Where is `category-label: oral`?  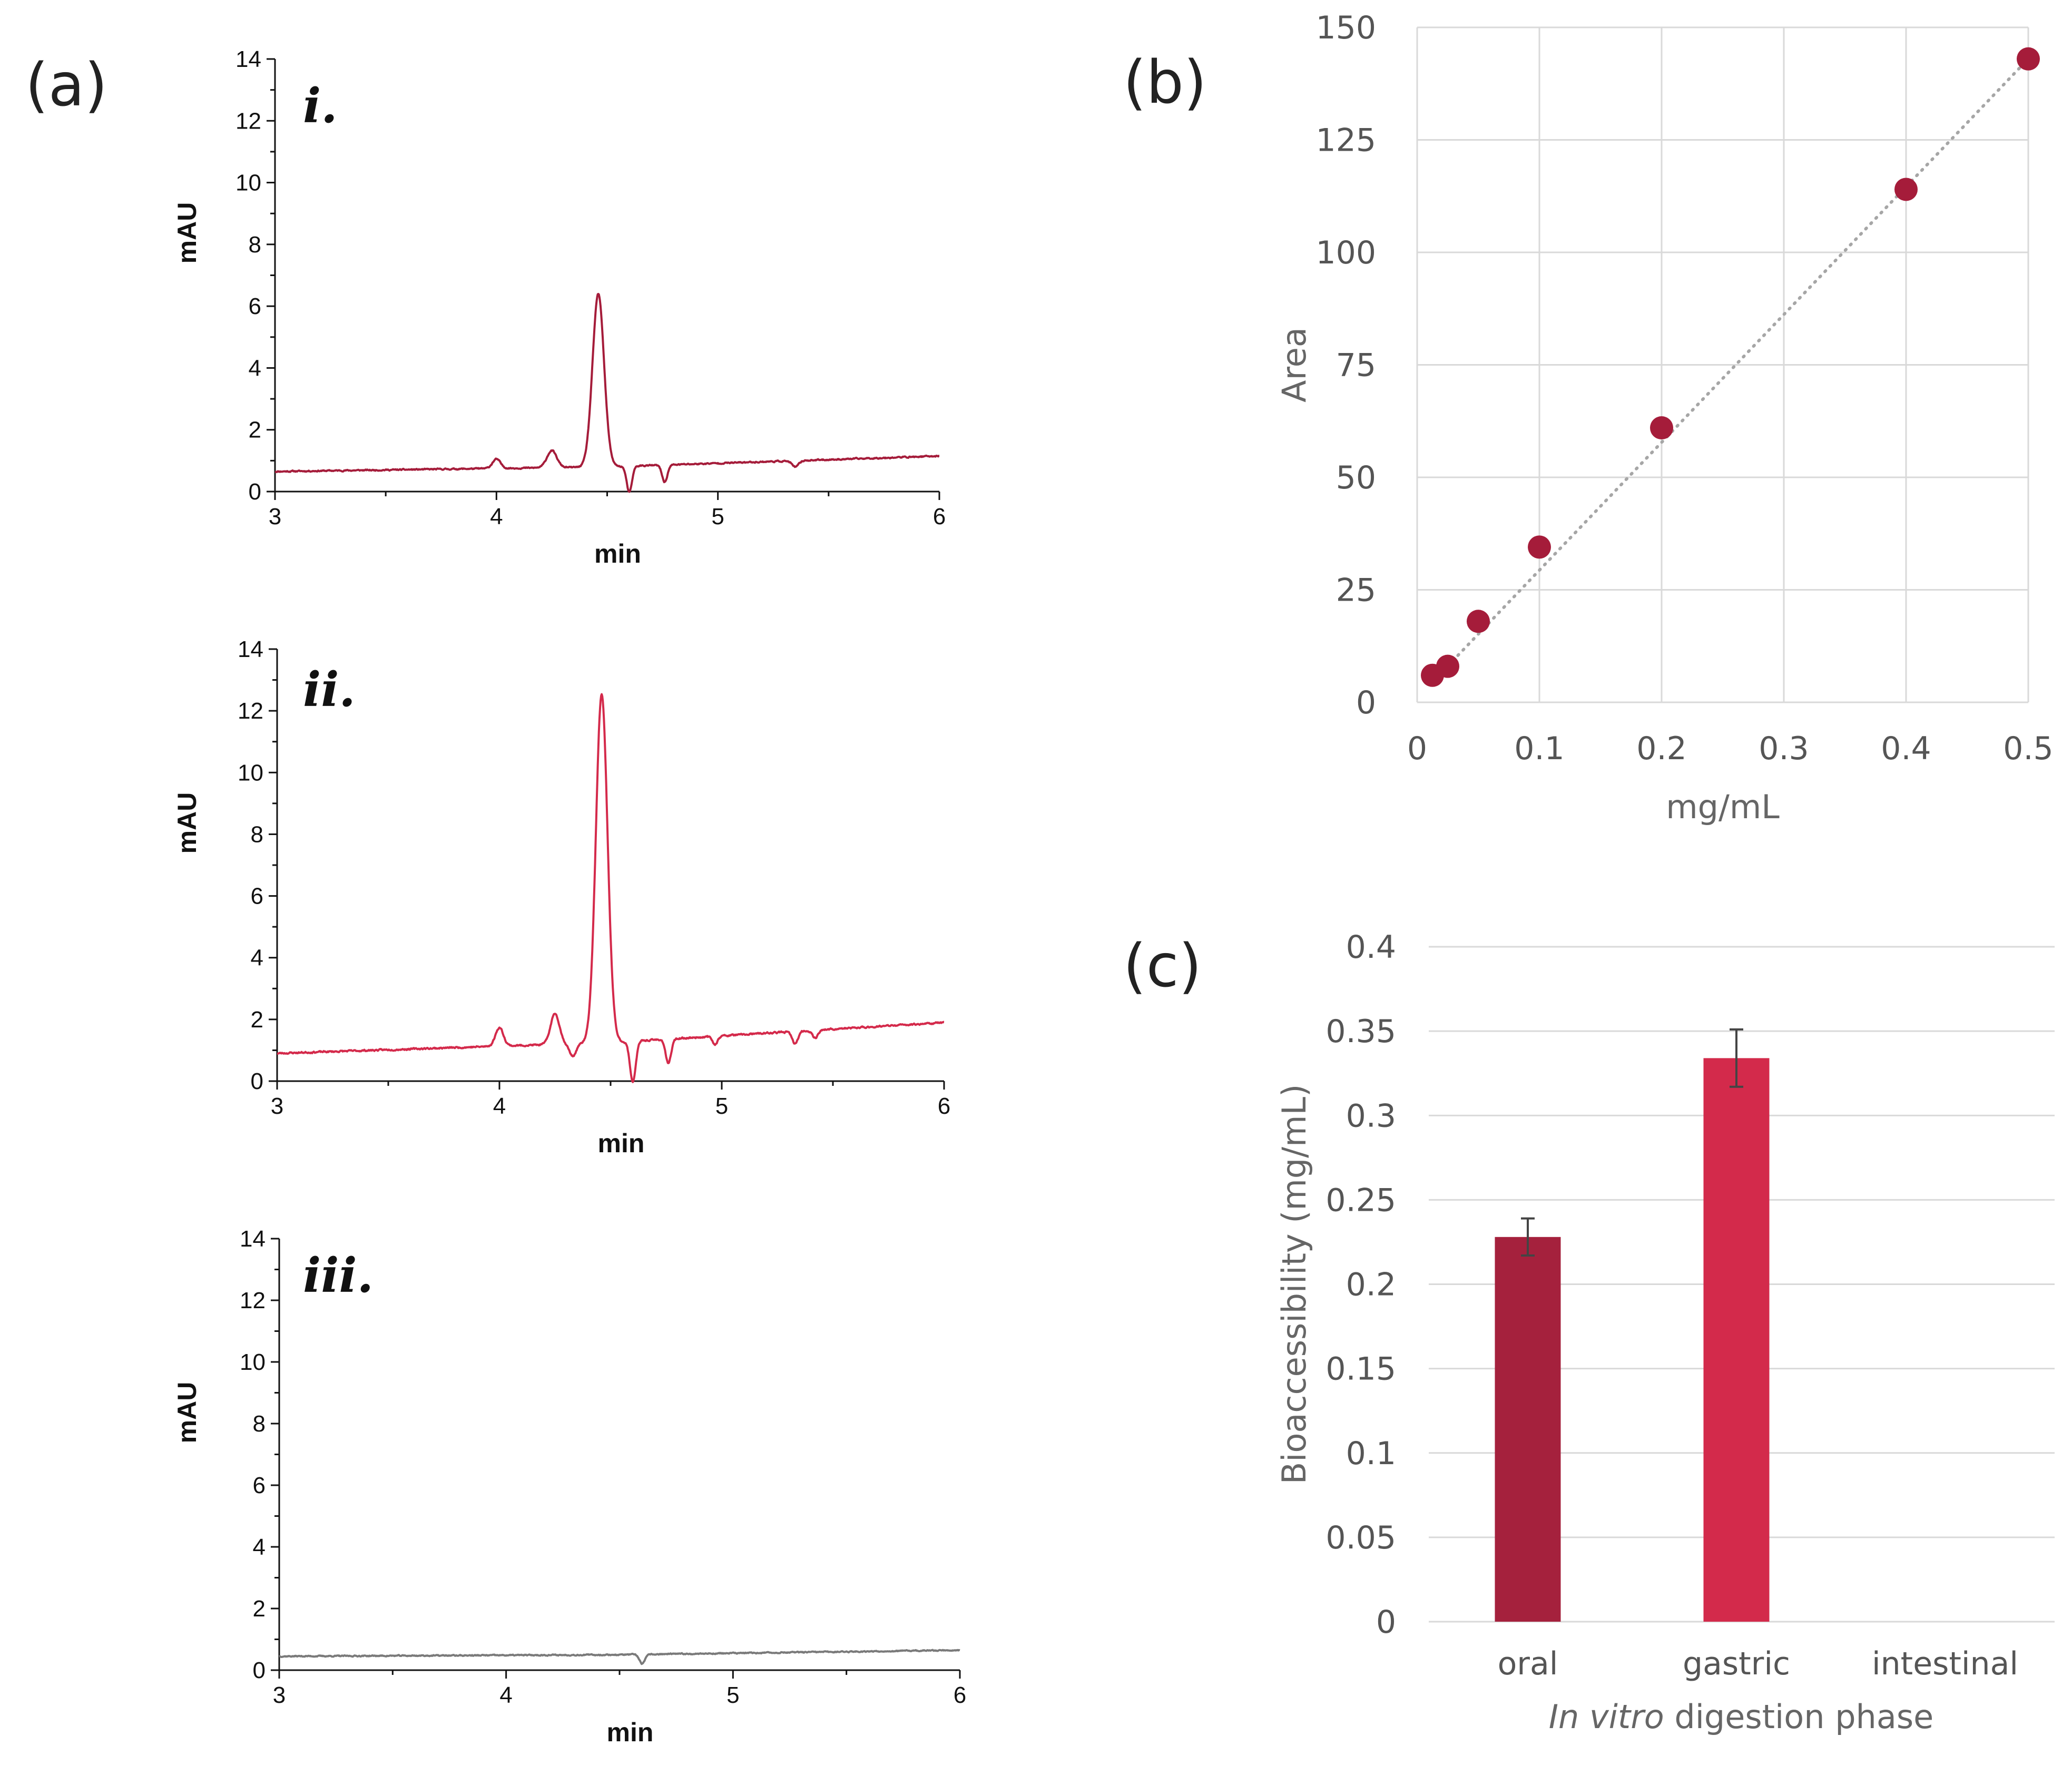 category-label: oral is located at coordinates (1528, 1663).